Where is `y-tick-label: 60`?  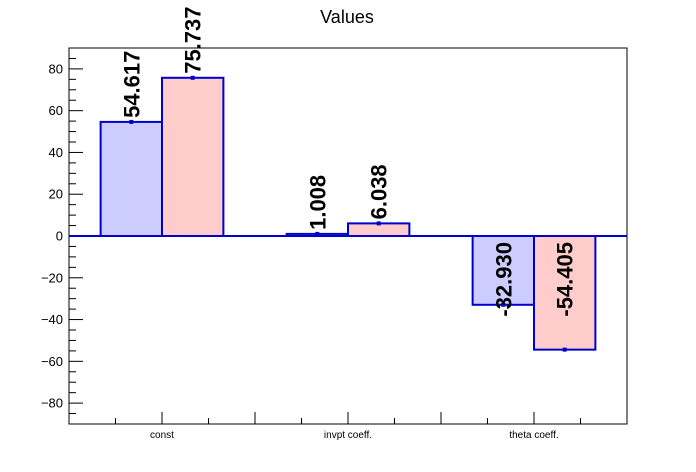 y-tick-label: 60 is located at coordinates (56, 110).